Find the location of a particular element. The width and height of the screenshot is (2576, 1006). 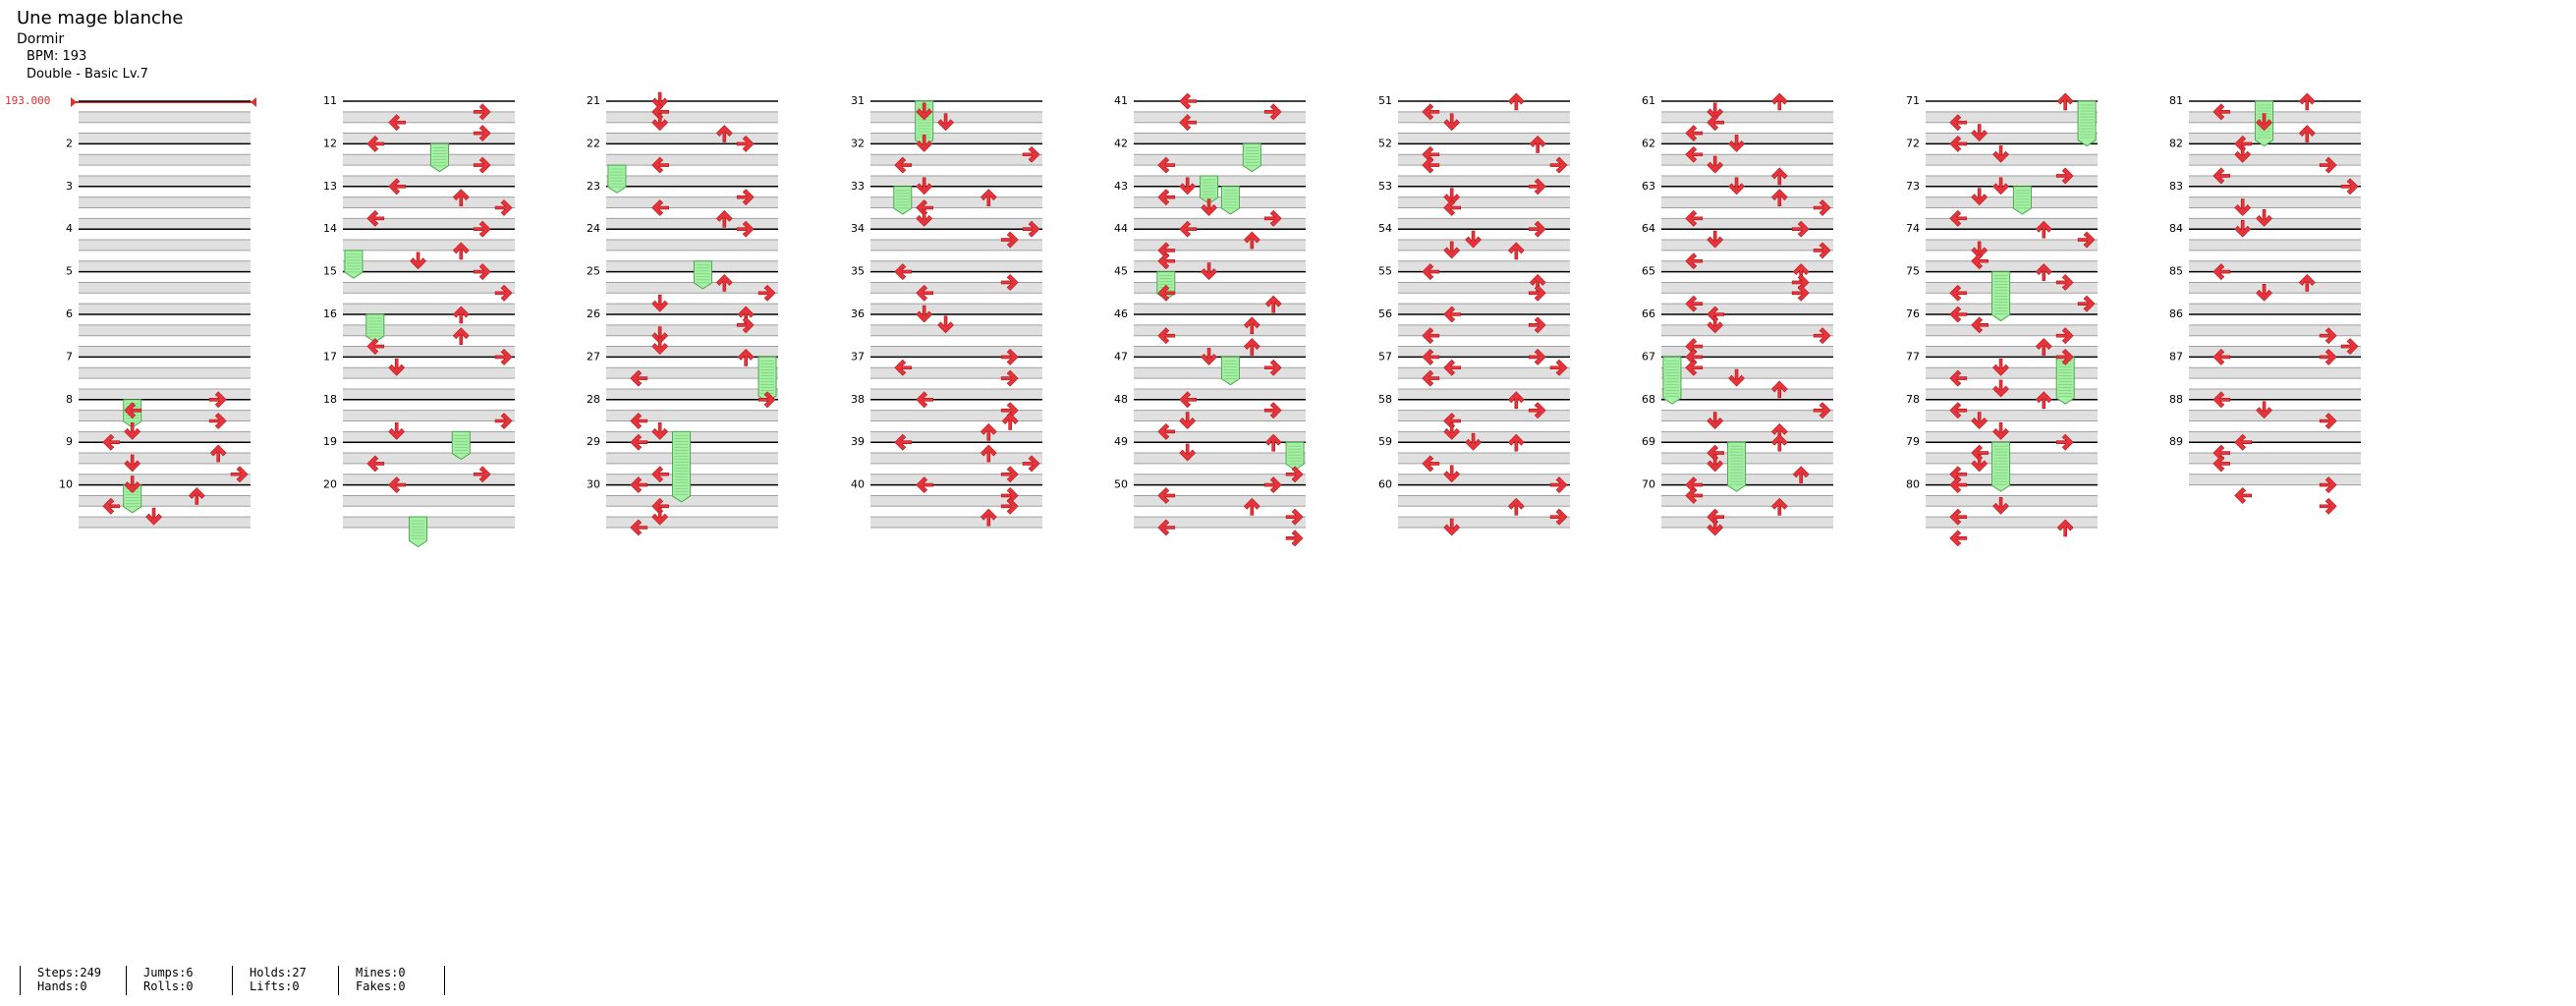

bpm-change-line is located at coordinates (163, 102).